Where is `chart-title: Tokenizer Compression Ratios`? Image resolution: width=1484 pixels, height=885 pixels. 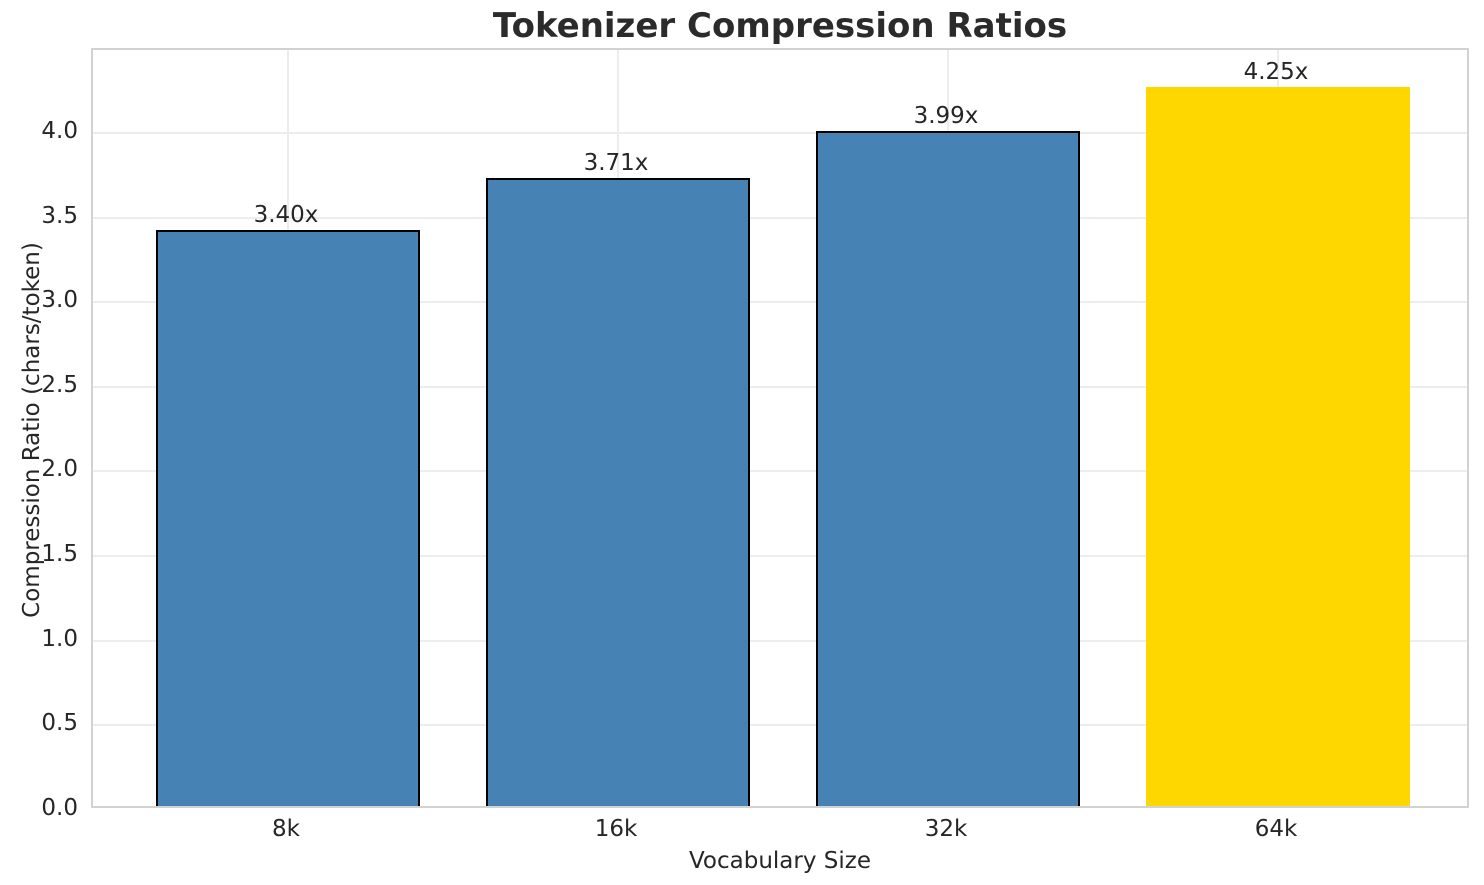
chart-title: Tokenizer Compression Ratios is located at coordinates (780, 26).